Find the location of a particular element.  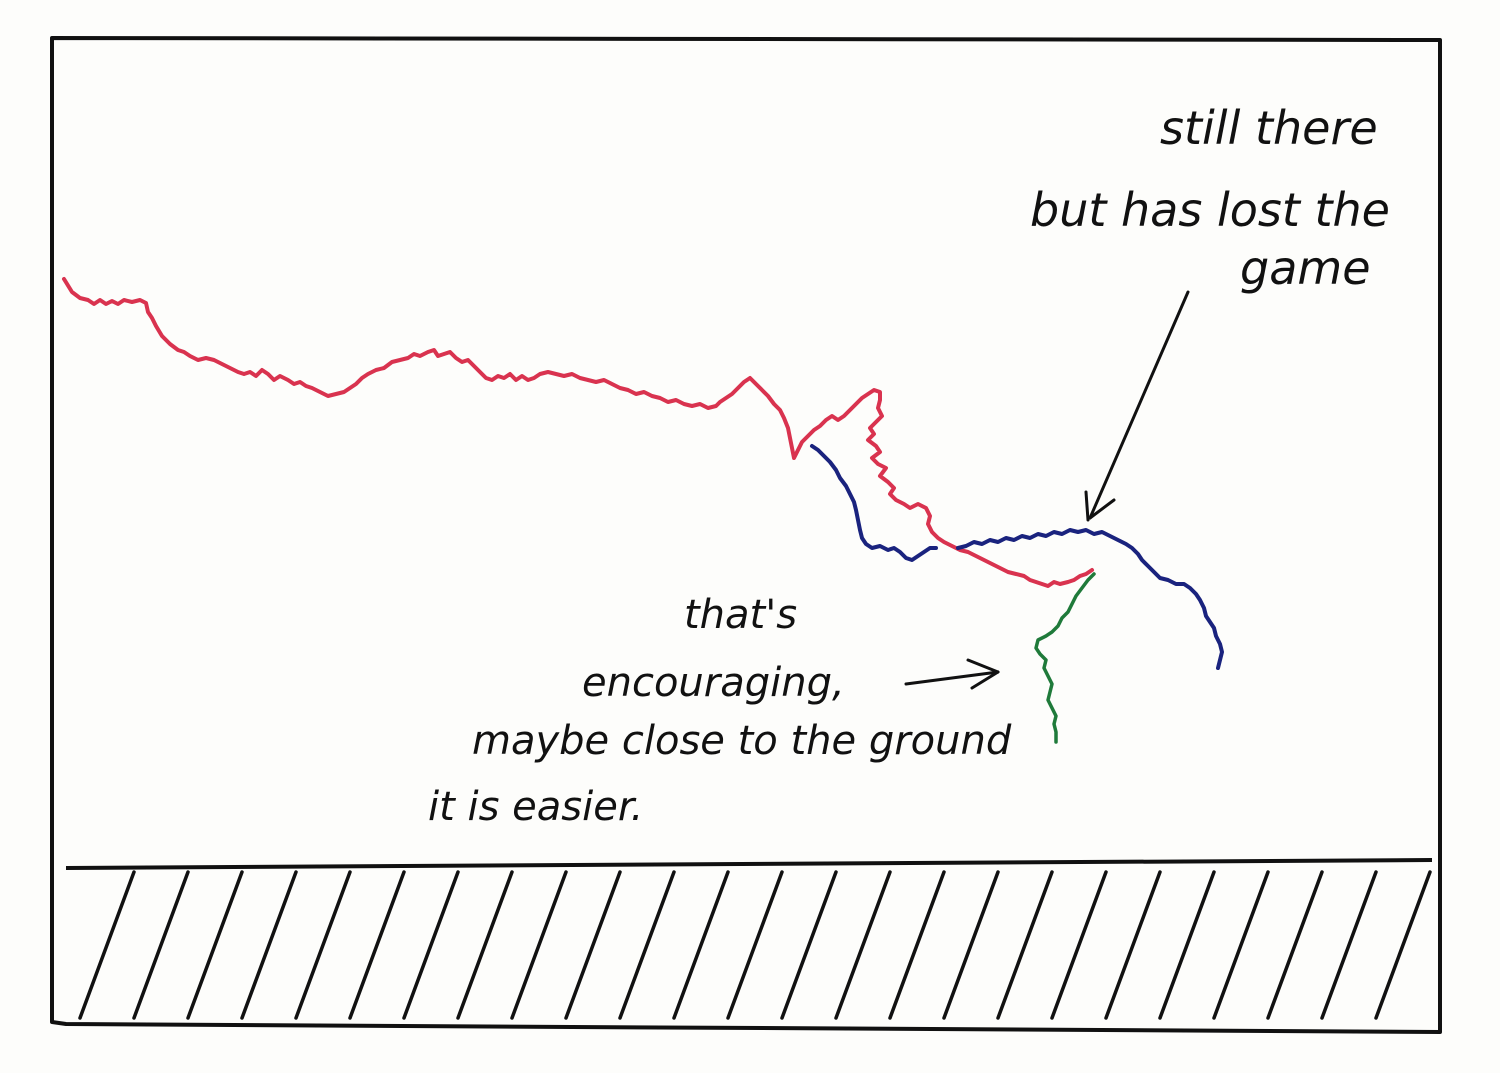

annotation-top: still there but has lost the game is located at coordinates (1210, 198).